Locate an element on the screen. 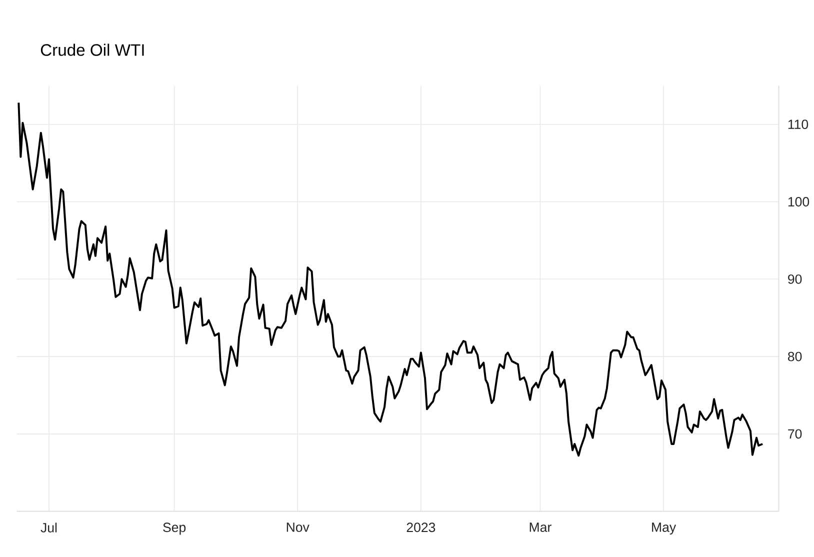 Image resolution: width=814 pixels, height=557 pixels. x-tick-label: Jul is located at coordinates (48, 527).